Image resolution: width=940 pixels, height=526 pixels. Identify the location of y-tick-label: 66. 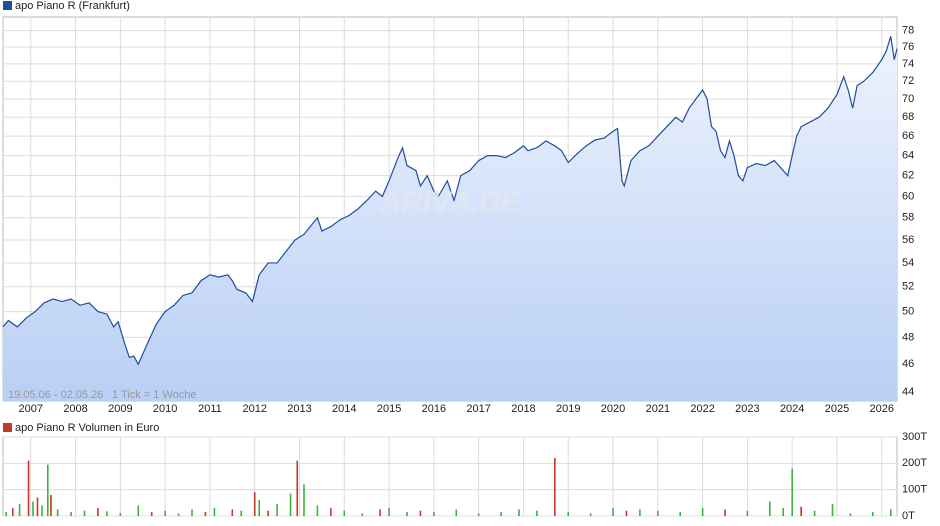
(908, 136).